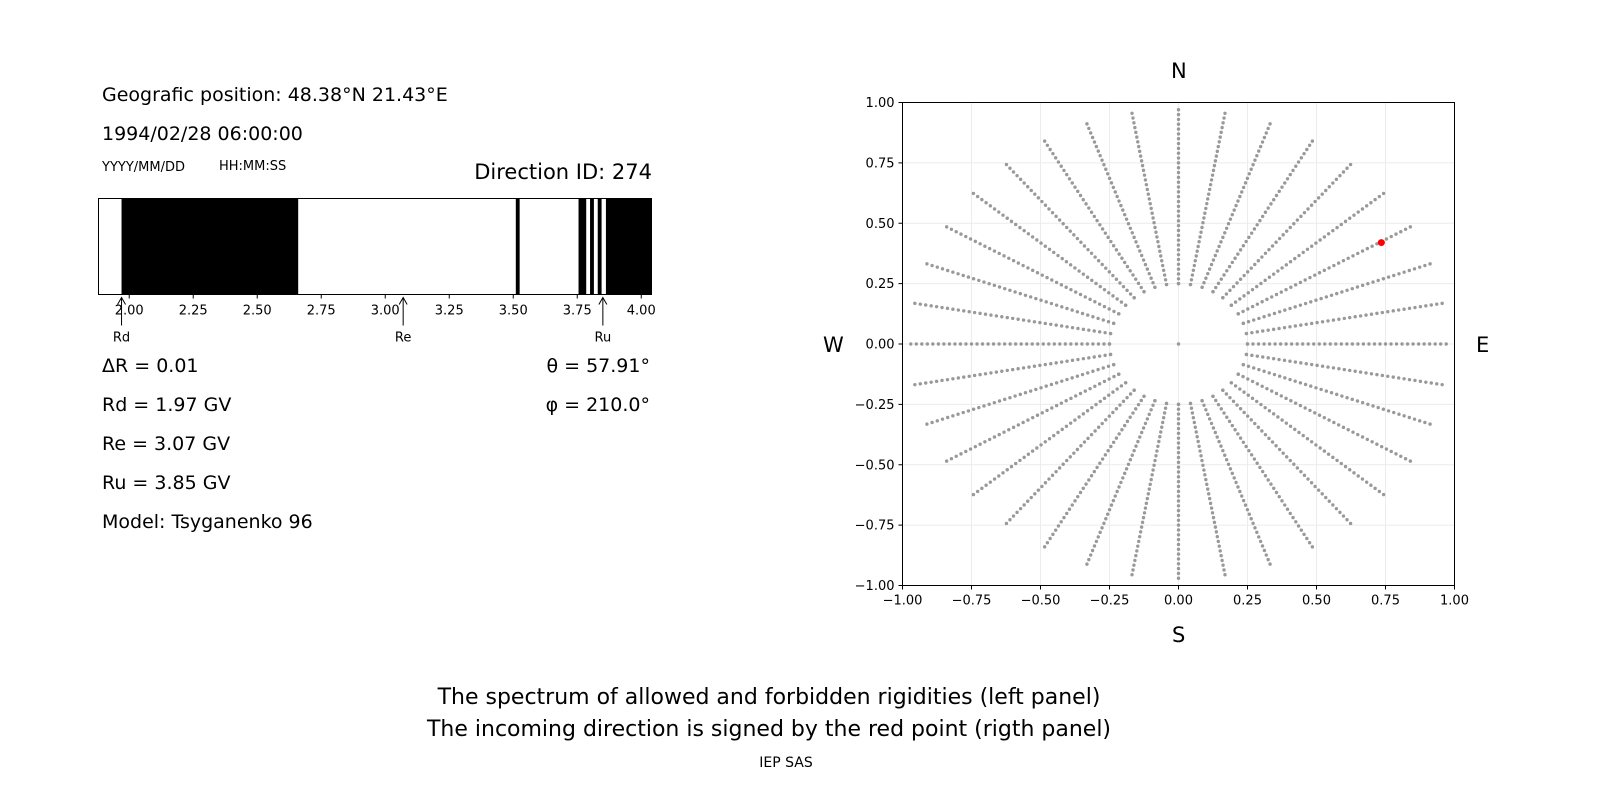  Describe the element at coordinates (210, 246) in the screenshot. I see `forbidden-band` at that location.